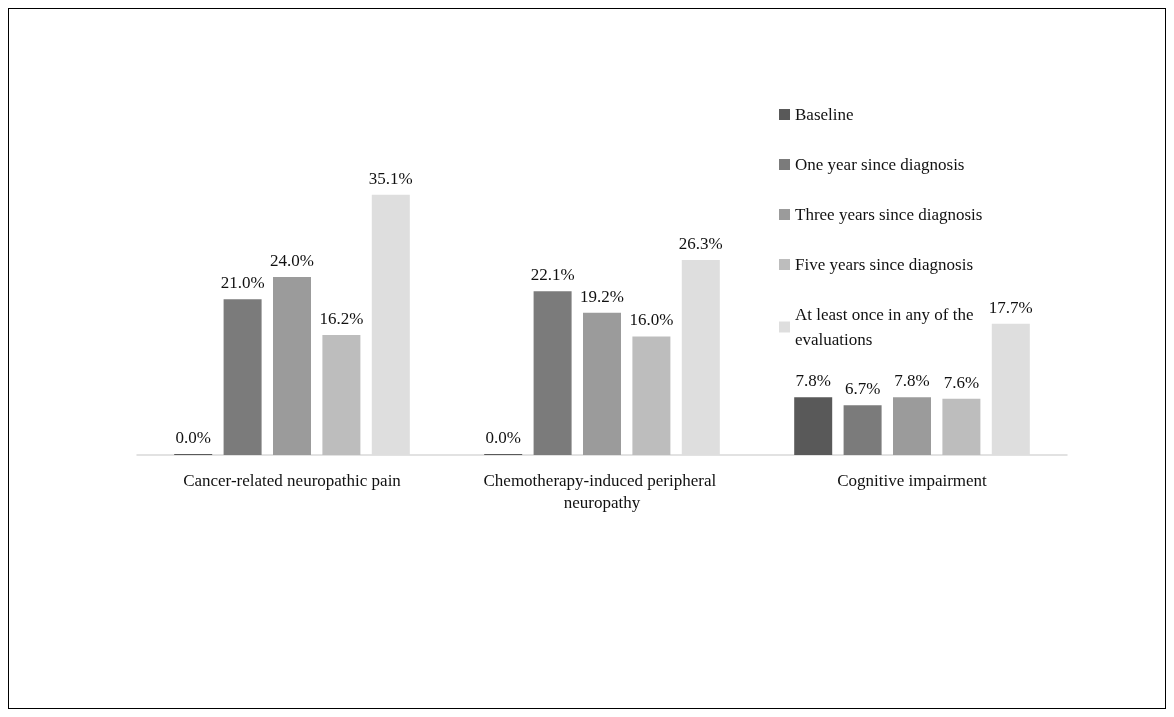 The height and width of the screenshot is (717, 1174). Describe the element at coordinates (961, 382) in the screenshot. I see `data-label: 7.6%` at that location.